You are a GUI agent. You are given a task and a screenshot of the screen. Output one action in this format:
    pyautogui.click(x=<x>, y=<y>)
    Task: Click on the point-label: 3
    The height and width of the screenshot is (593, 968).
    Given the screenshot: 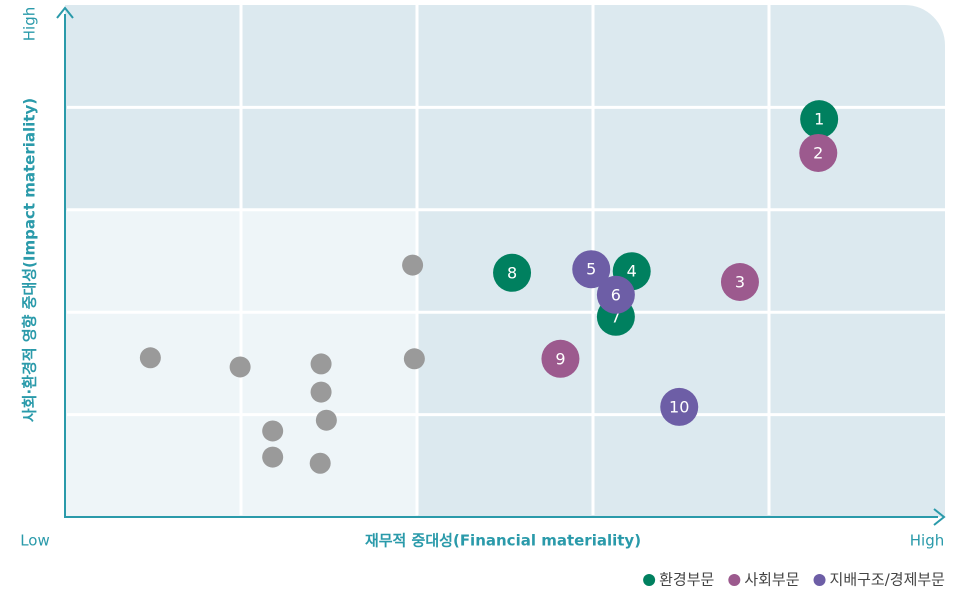 What is the action you would take?
    pyautogui.click(x=740, y=281)
    